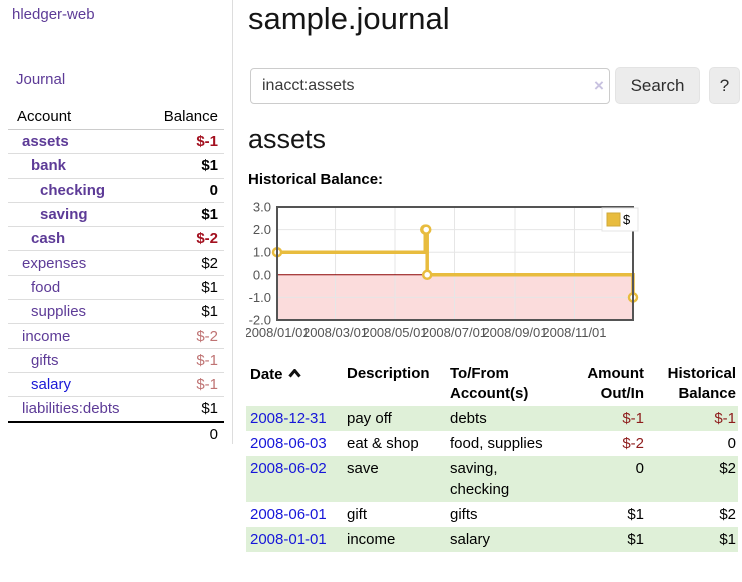 This screenshot has width=742, height=582. Describe the element at coordinates (371, 539) in the screenshot. I see `transaction-description: income` at that location.